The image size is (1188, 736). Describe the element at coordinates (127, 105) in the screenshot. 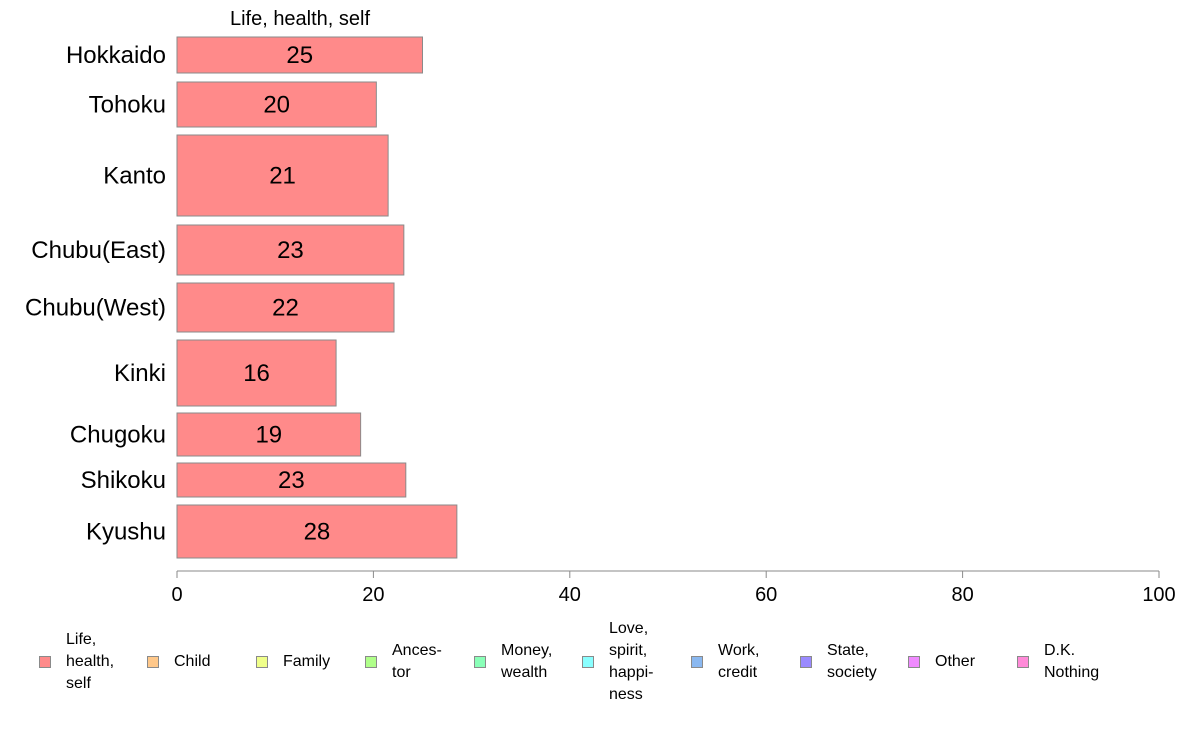

I see `category-label: Tohoku` at that location.